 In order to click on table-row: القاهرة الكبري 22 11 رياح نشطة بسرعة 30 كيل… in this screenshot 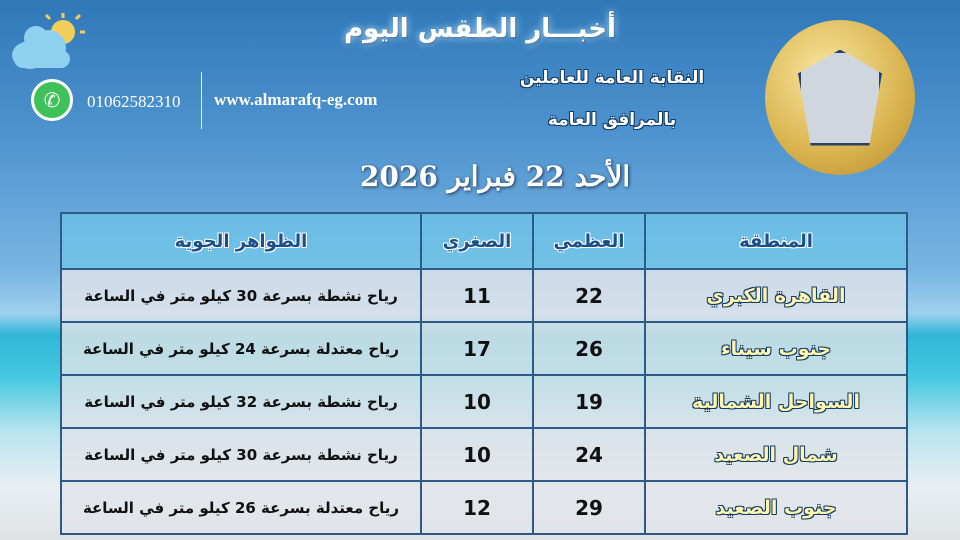, I will do `click(484, 295)`.